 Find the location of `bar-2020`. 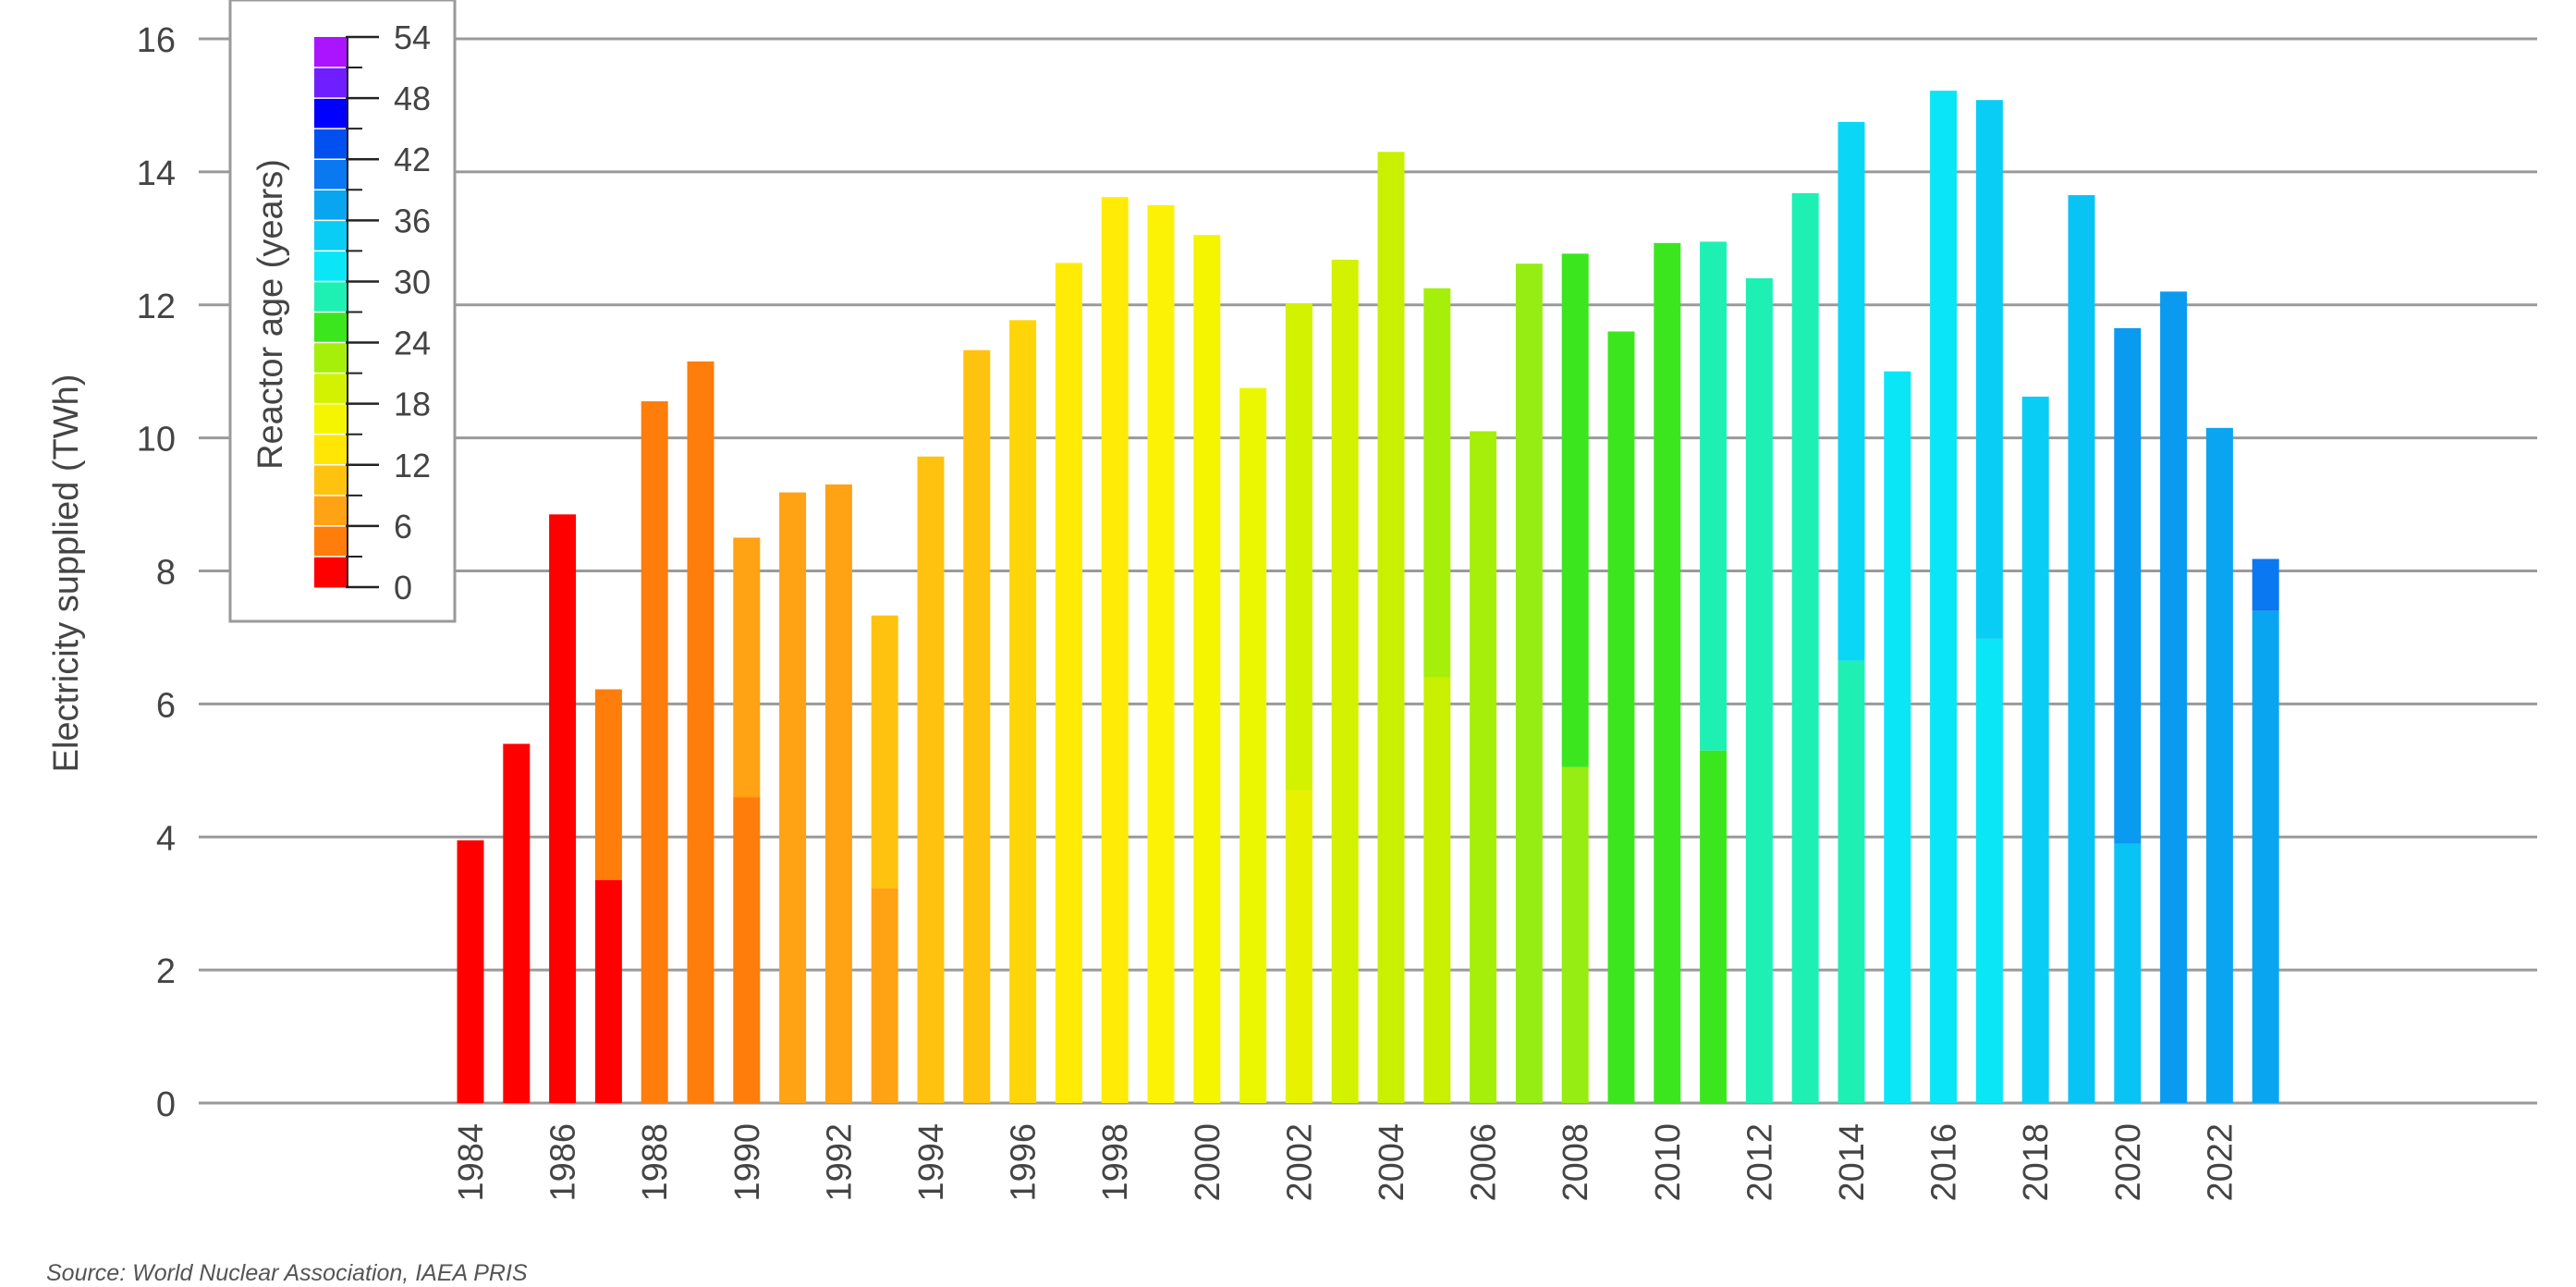

bar-2020 is located at coordinates (2128, 715).